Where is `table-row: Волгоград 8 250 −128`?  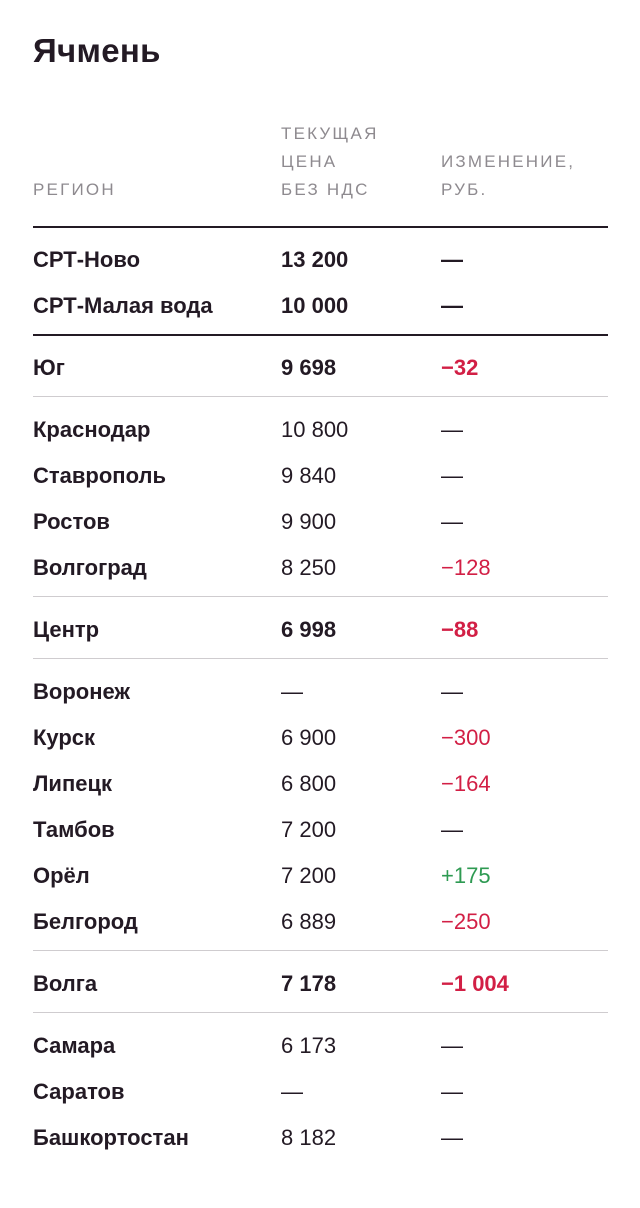 table-row: Волгоград 8 250 −128 is located at coordinates (320, 568).